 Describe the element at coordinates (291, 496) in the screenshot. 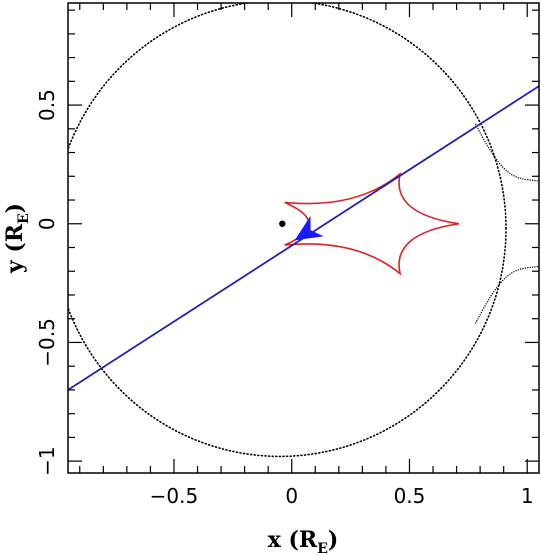

I see `x-tick-label: 0` at that location.